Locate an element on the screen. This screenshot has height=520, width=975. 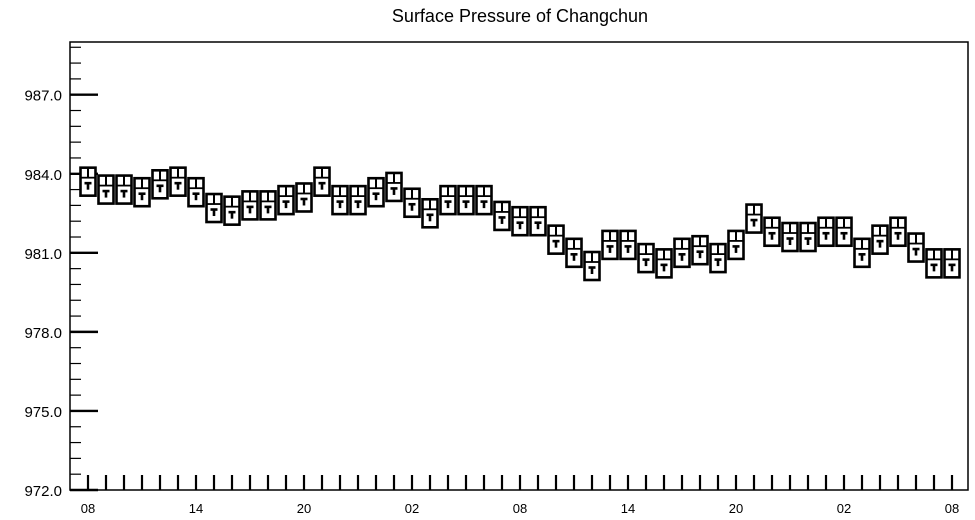
y-tick-label: 978.0 is located at coordinates (43, 333).